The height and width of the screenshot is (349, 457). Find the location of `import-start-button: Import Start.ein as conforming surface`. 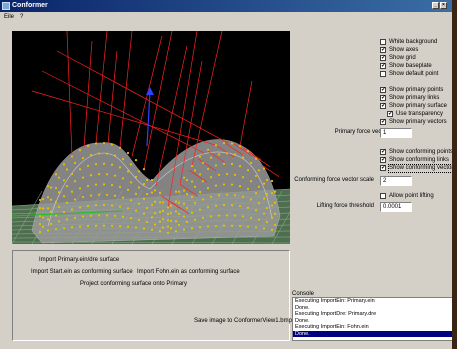

import-start-button: Import Start.ein as conforming surface is located at coordinates (82, 272).